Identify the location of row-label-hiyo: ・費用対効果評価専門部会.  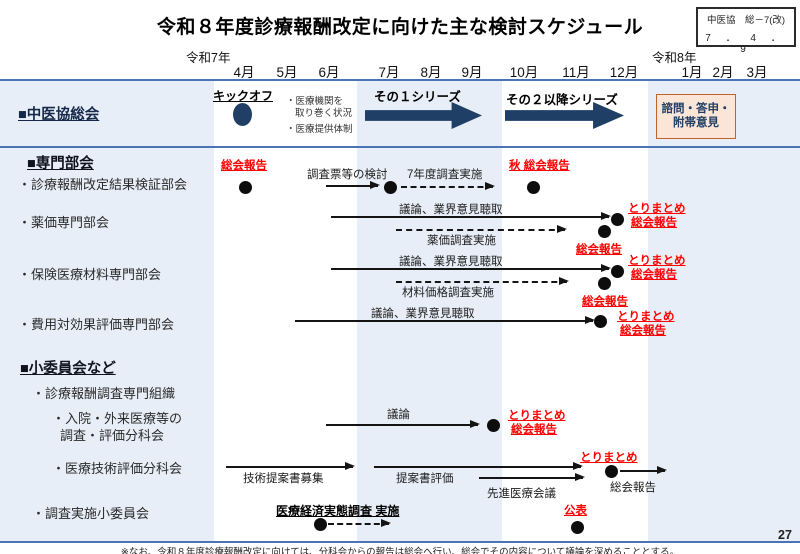
(96, 324).